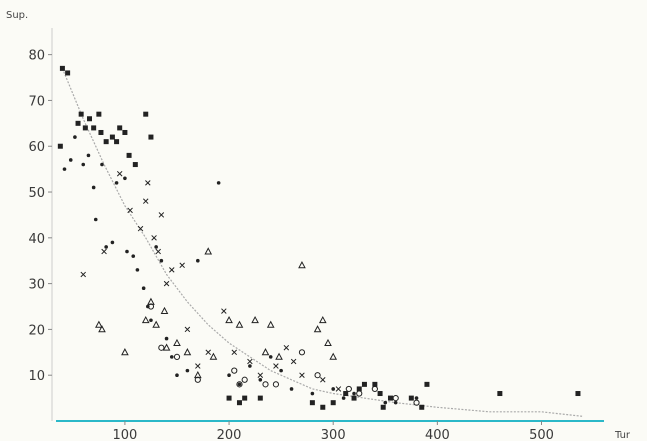 The image size is (647, 441). I want to click on y-tick-label: 70, so click(36, 101).